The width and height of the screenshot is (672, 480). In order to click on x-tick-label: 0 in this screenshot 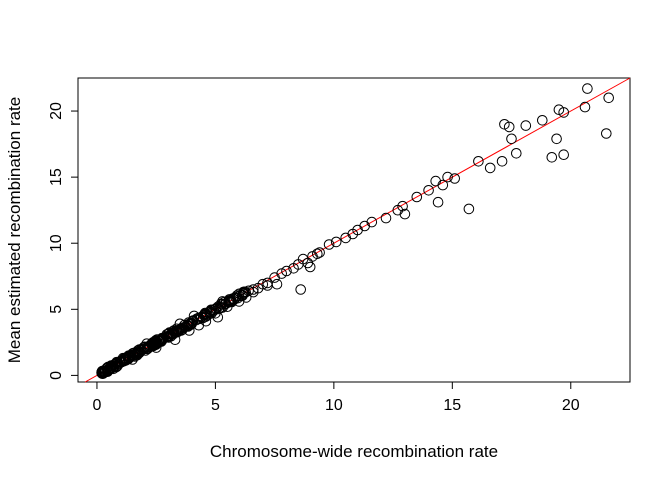, I will do `click(96, 405)`.